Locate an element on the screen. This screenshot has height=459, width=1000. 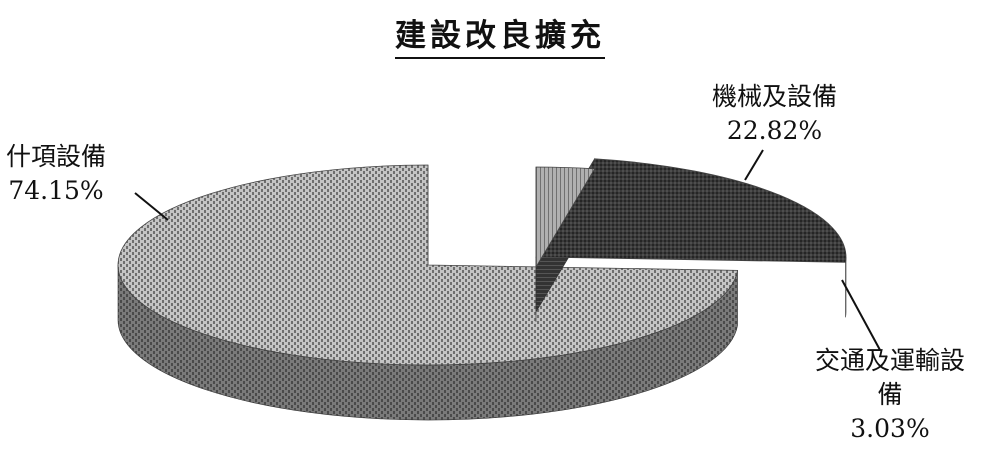
leader-line-misc-equipment is located at coordinates (151, 206).